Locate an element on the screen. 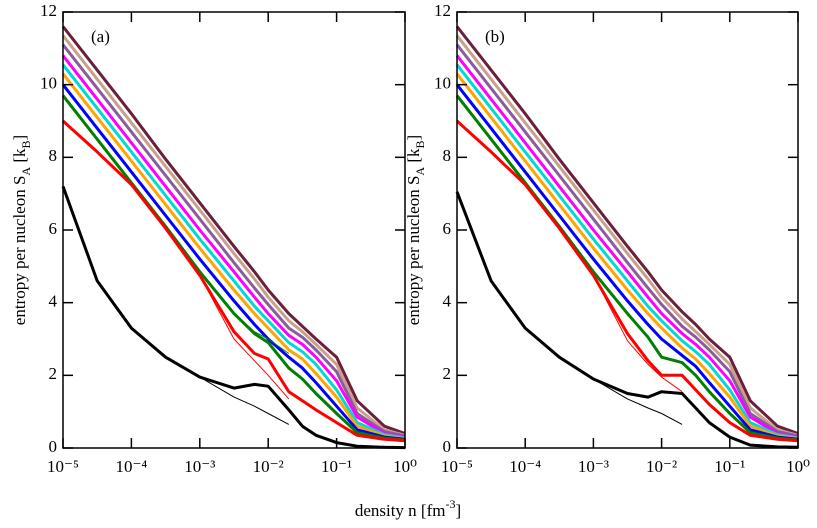 This screenshot has width=817, height=528. label-script: -3 is located at coordinates (450, 504).